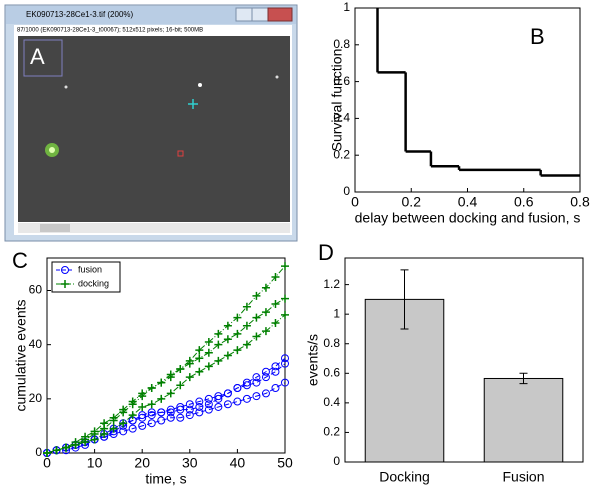 This screenshot has width=600, height=502. What do you see at coordinates (404, 477) in the screenshot?
I see `x-tick-label: Docking` at bounding box center [404, 477].